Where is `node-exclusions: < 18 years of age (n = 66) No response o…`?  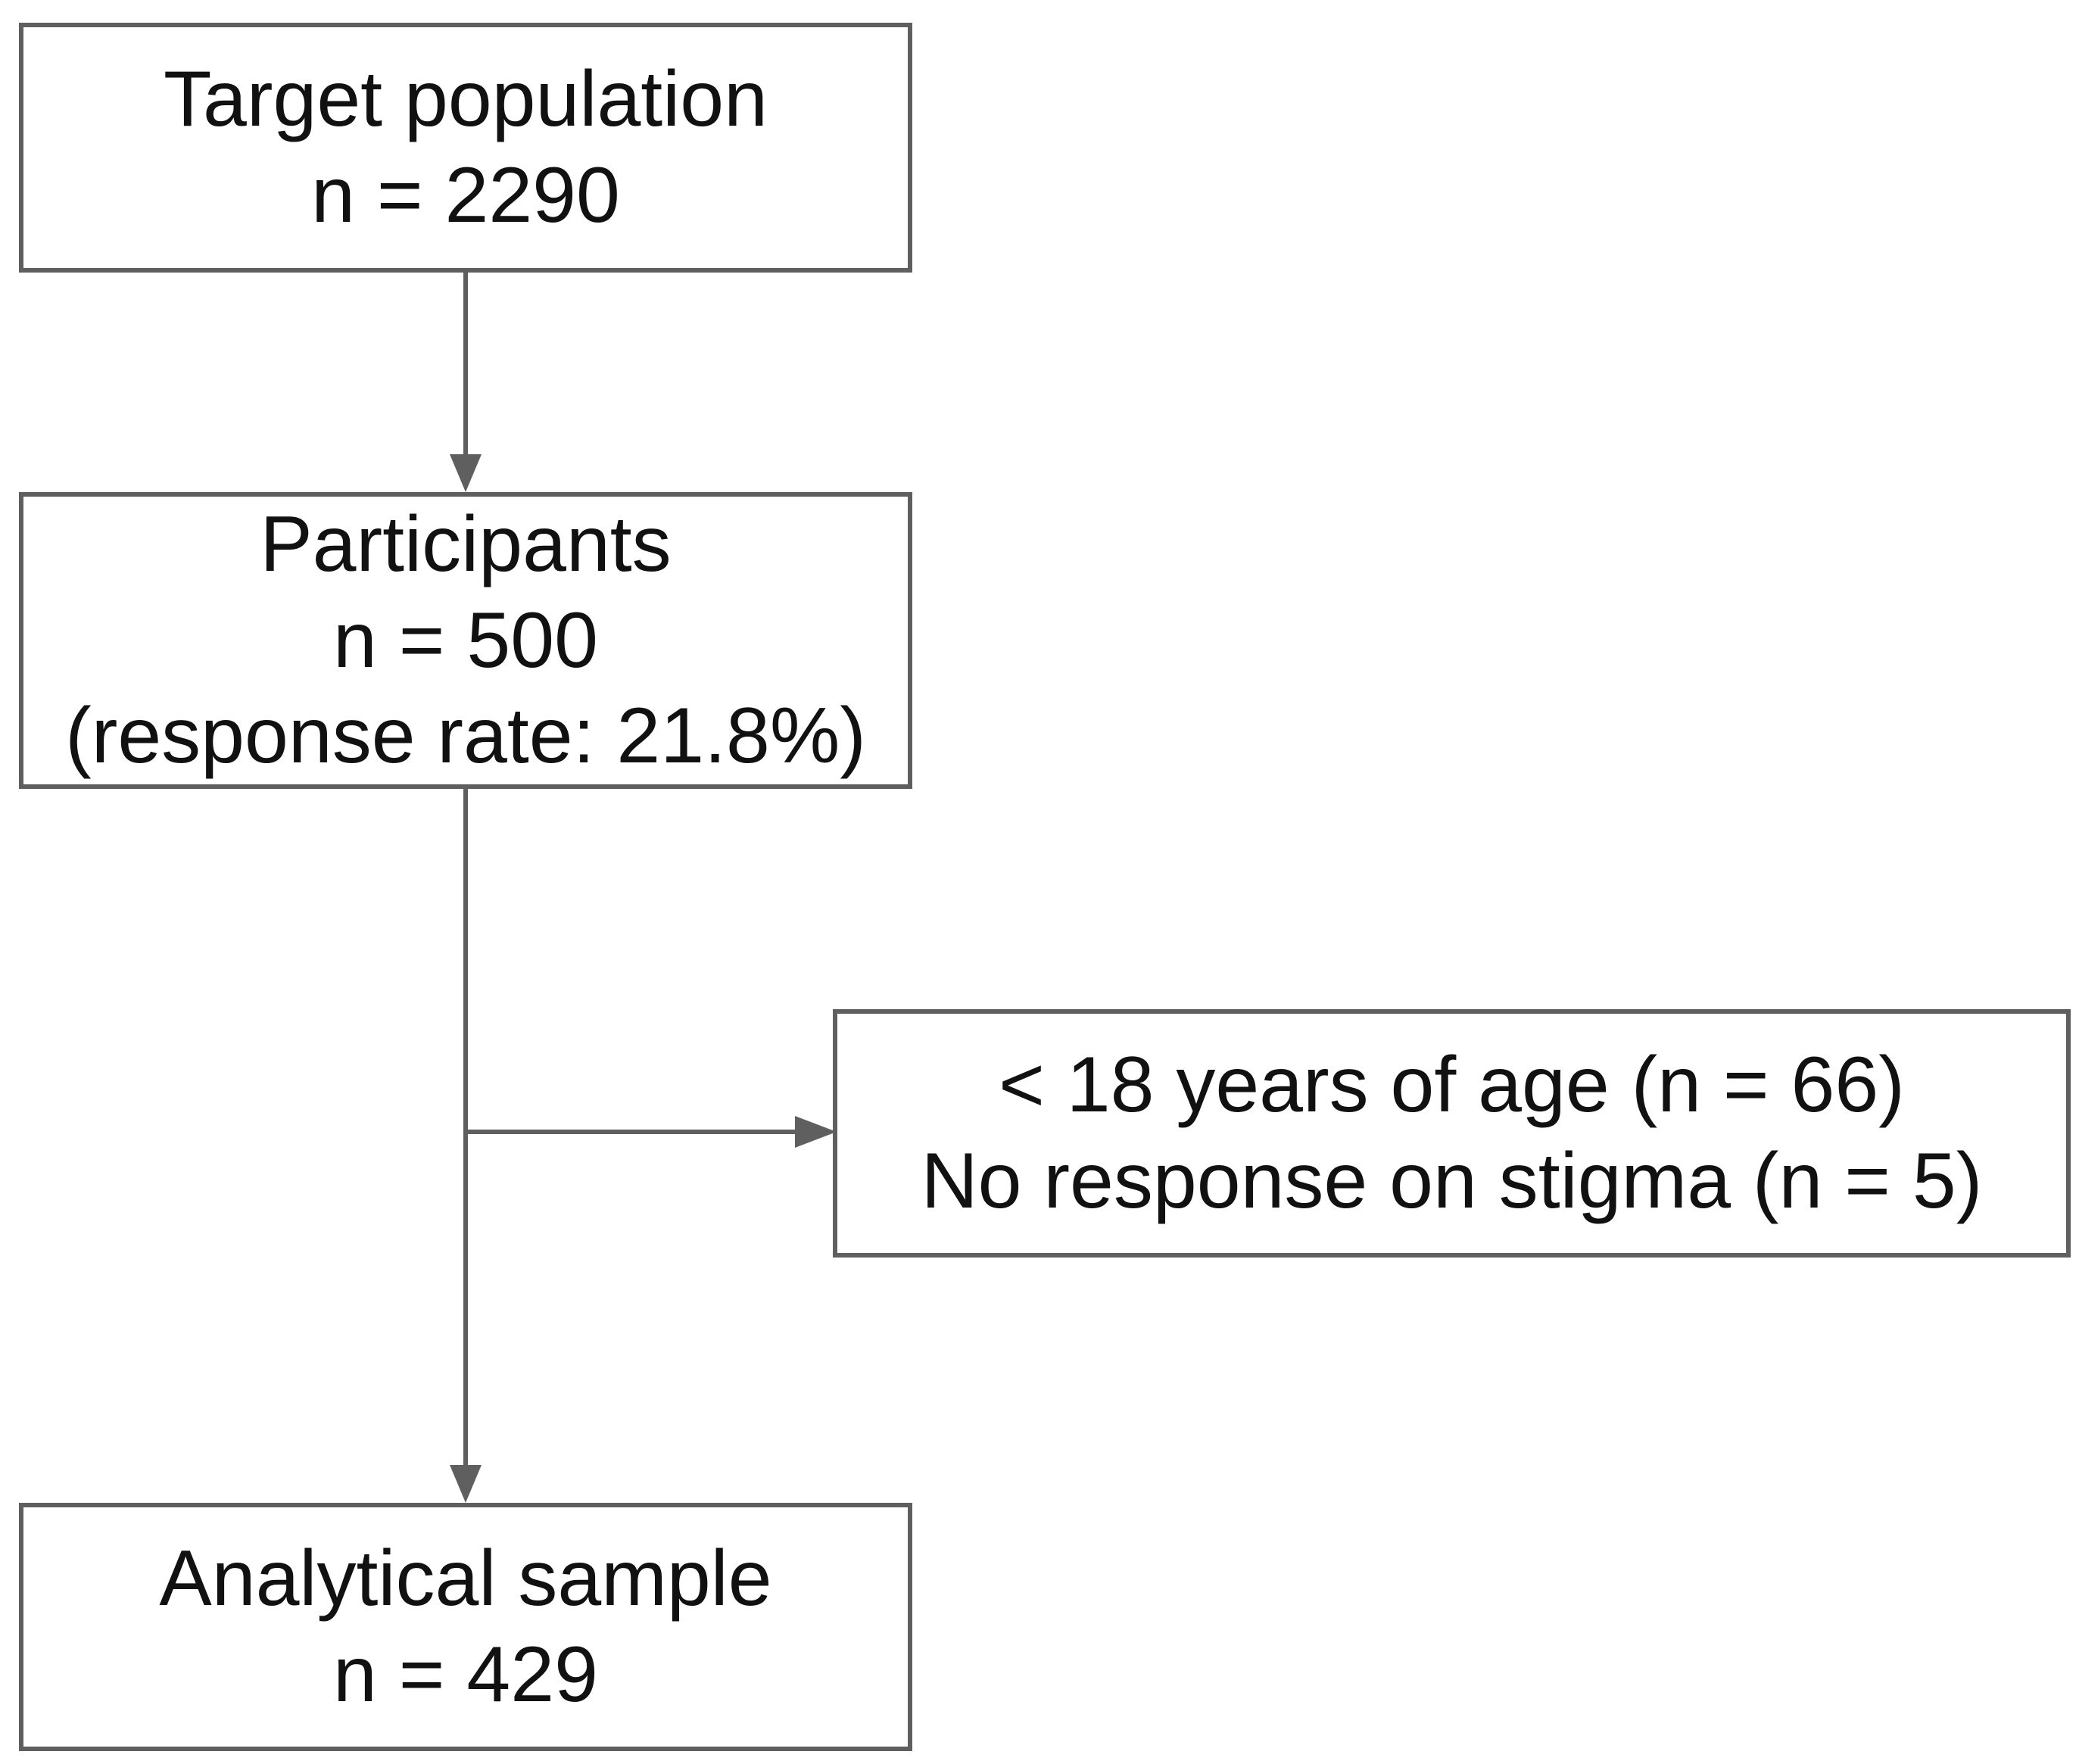
node-exclusions: < 18 years of age (n = 66) No response o… is located at coordinates (1452, 1133).